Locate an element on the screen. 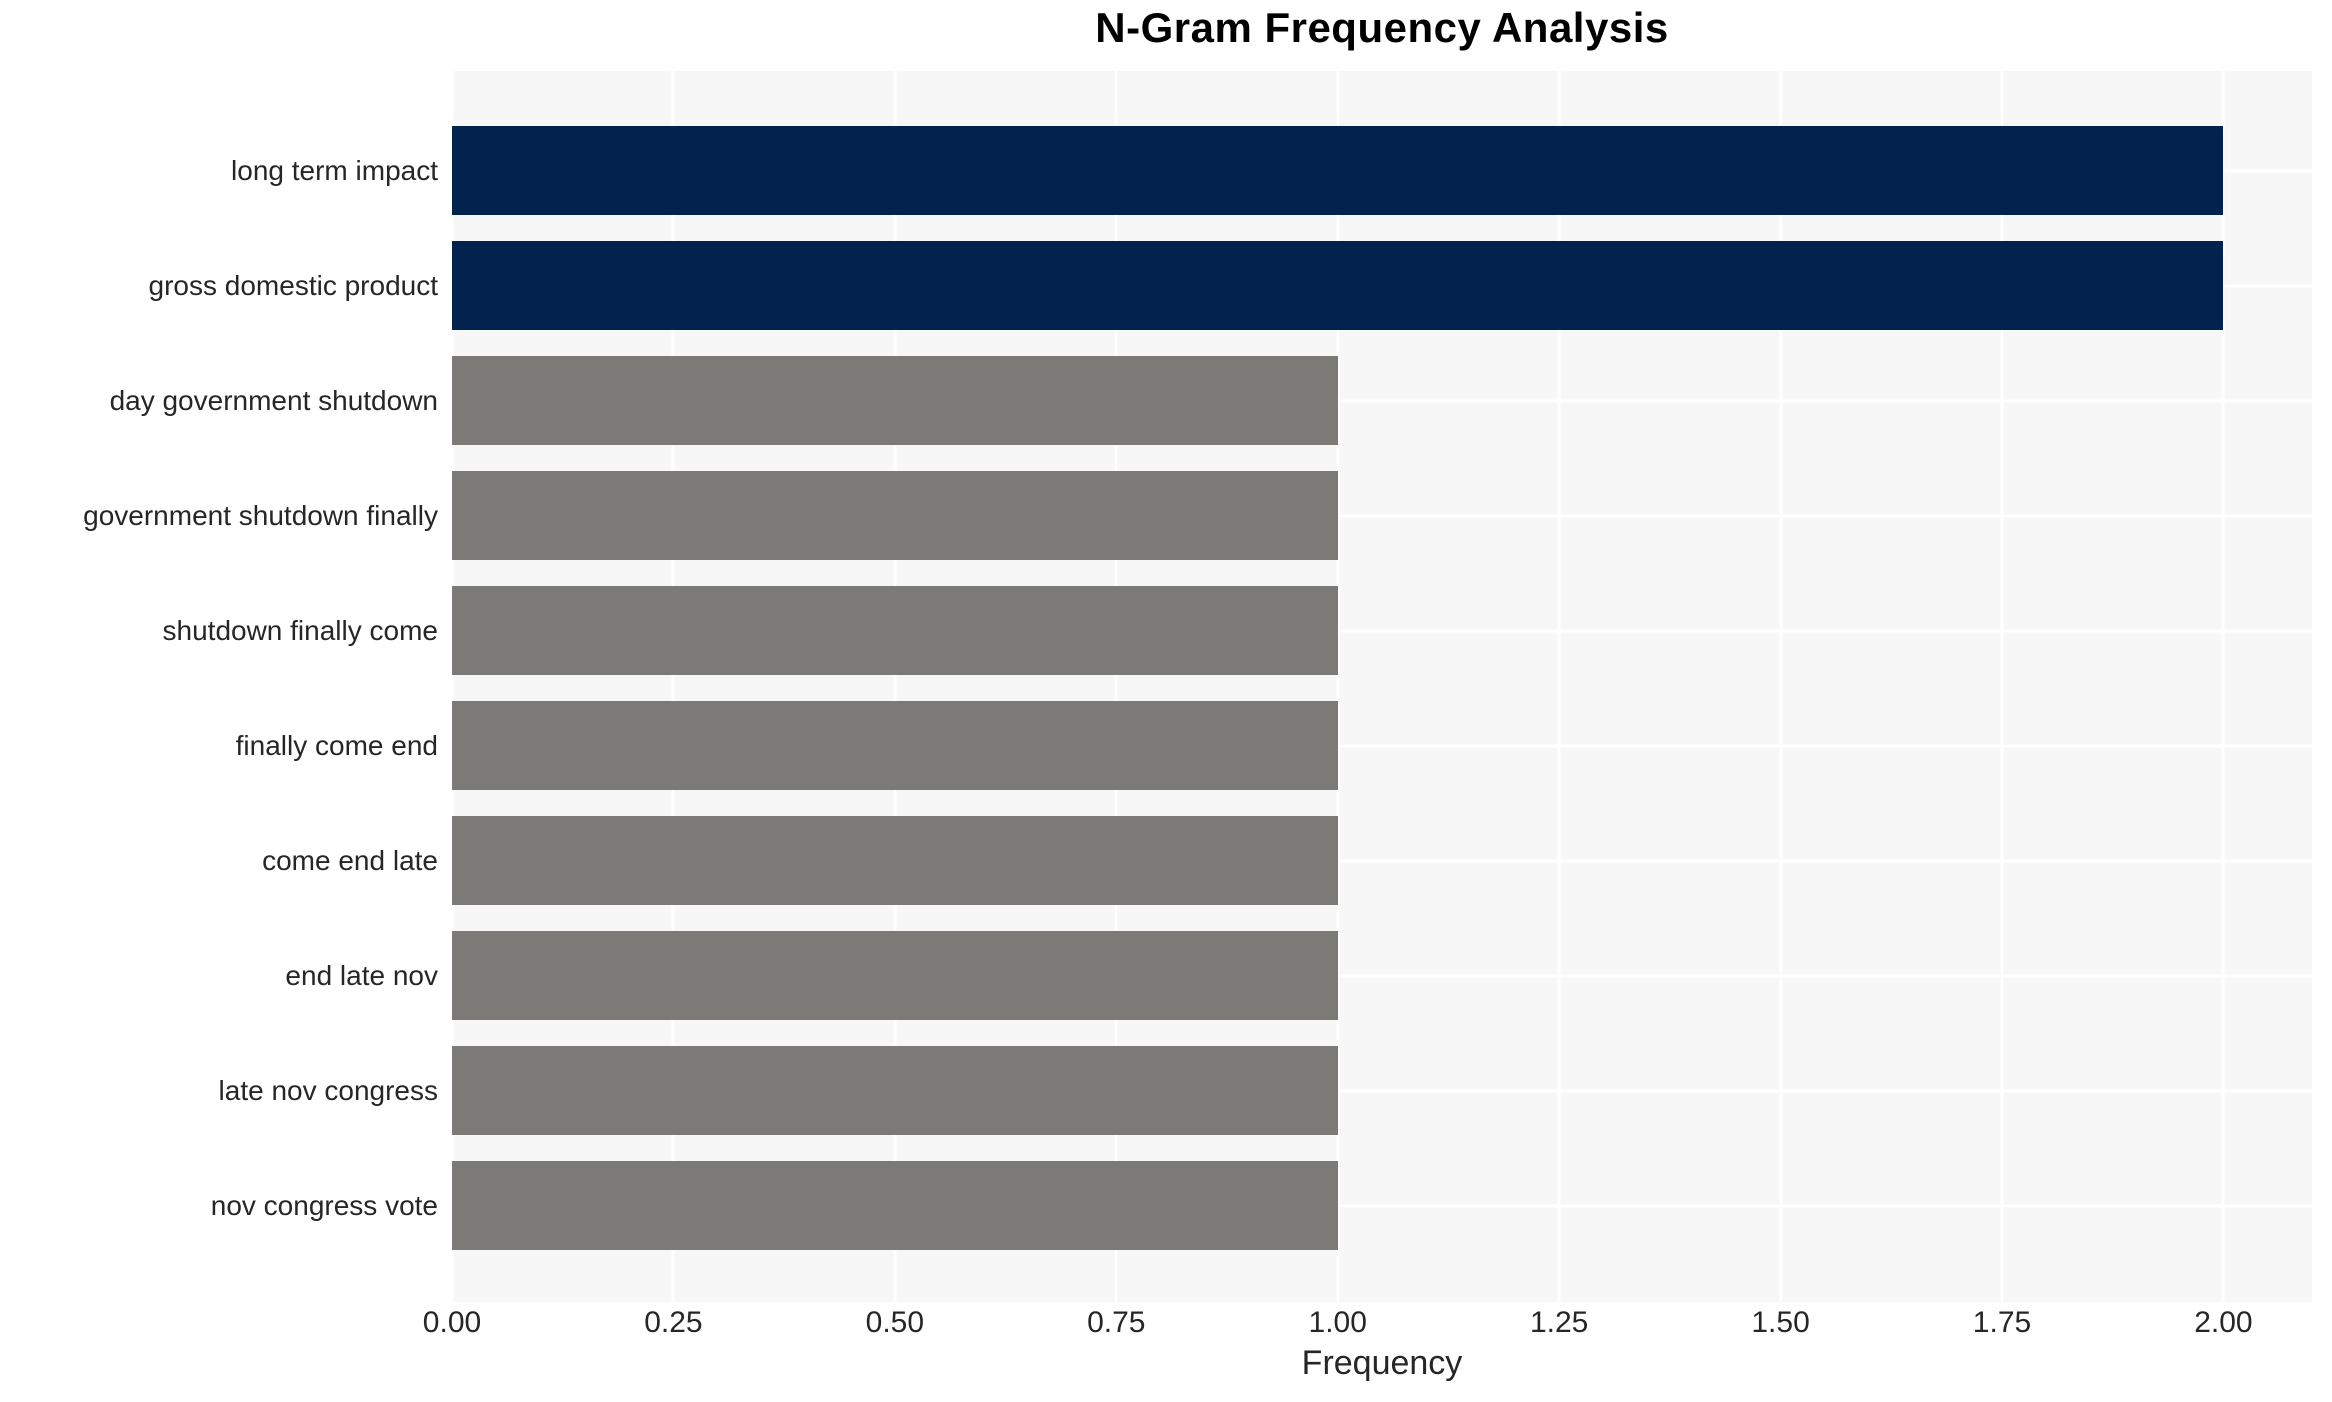 The height and width of the screenshot is (1402, 2332). y-axis-label: shutdown finally come is located at coordinates (300, 630).